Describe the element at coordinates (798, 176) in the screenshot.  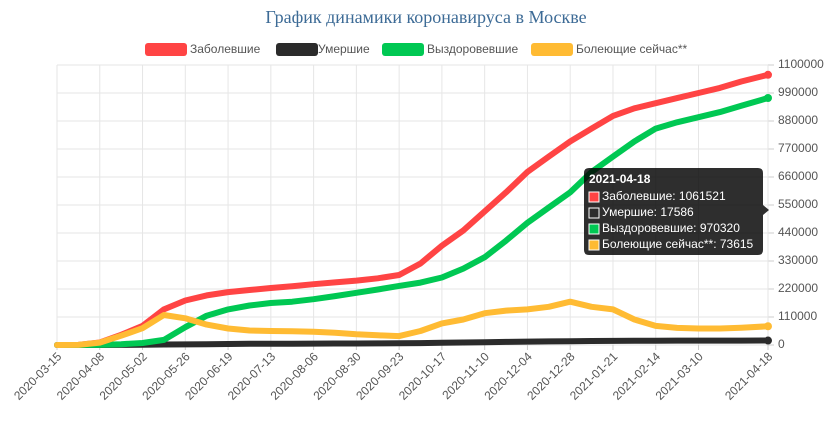
I see `y-tick-label: 660000` at that location.